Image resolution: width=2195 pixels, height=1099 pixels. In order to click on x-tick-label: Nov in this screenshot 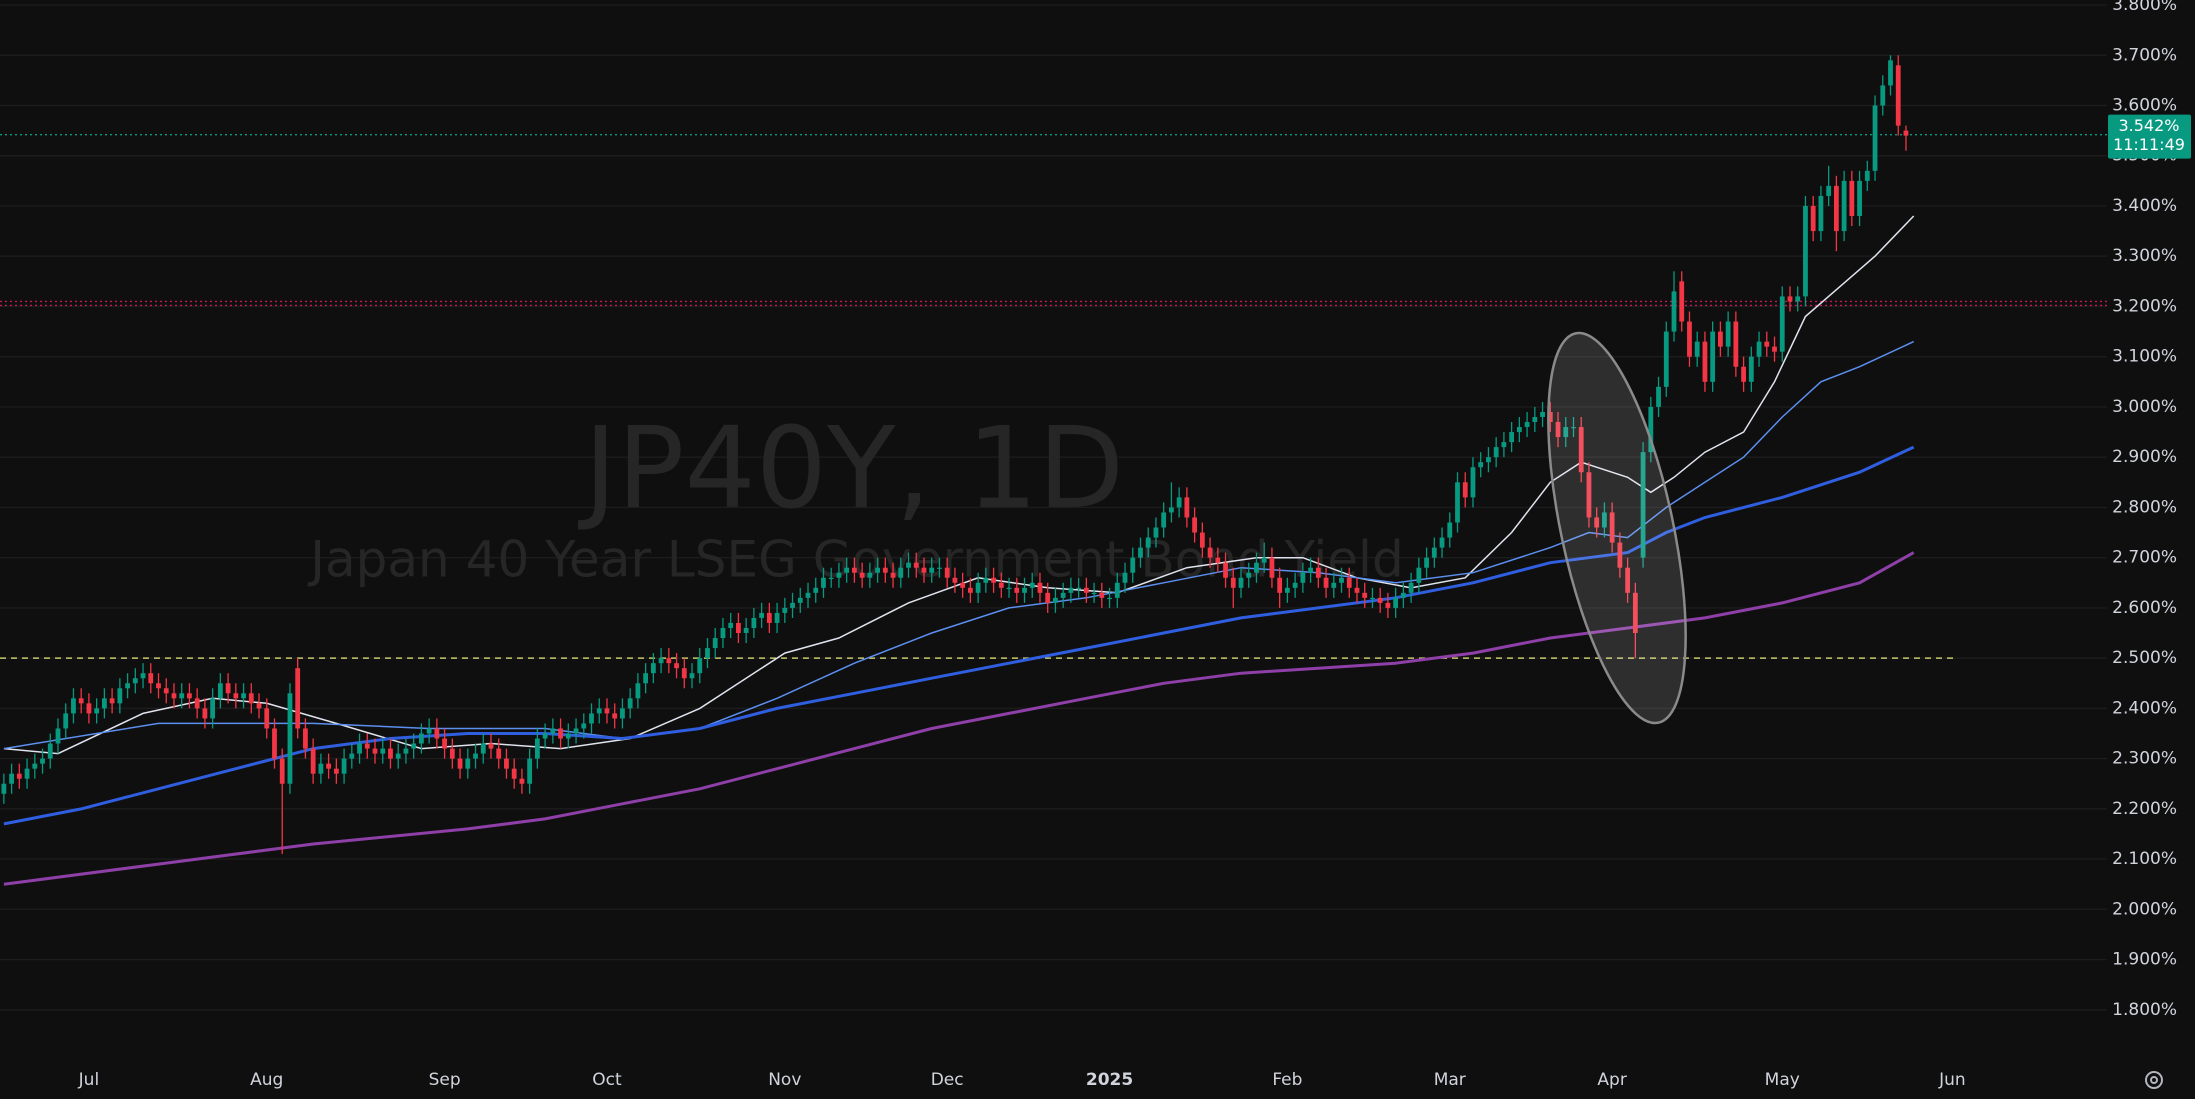, I will do `click(784, 1080)`.